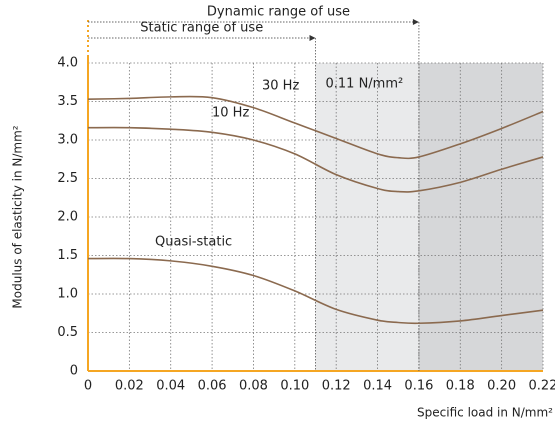 This screenshot has height=425, width=555. Describe the element at coordinates (67, 294) in the screenshot. I see `y-tick-label: 1.0` at that location.